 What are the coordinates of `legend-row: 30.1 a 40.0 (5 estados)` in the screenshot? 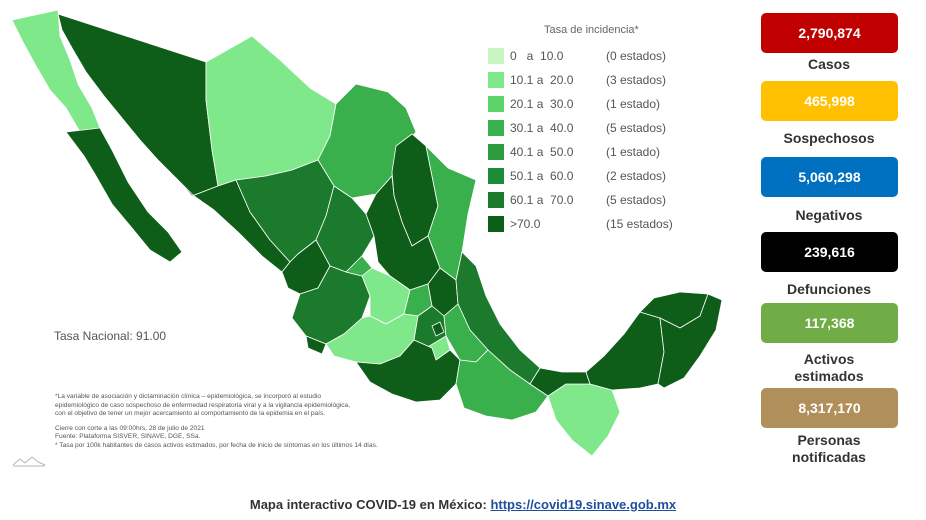 It's located at (577, 128).